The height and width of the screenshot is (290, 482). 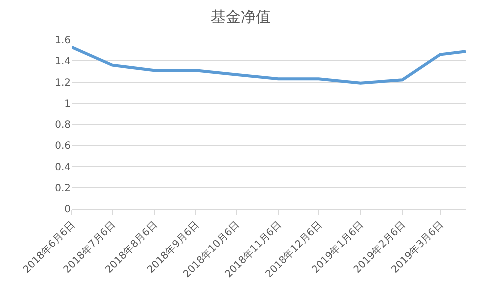 What do you see at coordinates (63, 41) in the screenshot?
I see `y-tick-label: 1.6` at bounding box center [63, 41].